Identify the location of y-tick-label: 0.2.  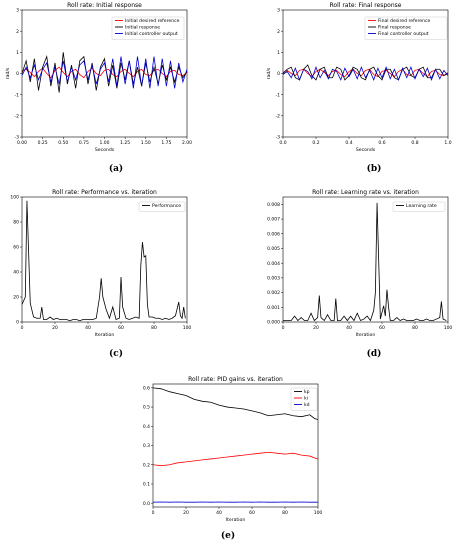
(146, 465).